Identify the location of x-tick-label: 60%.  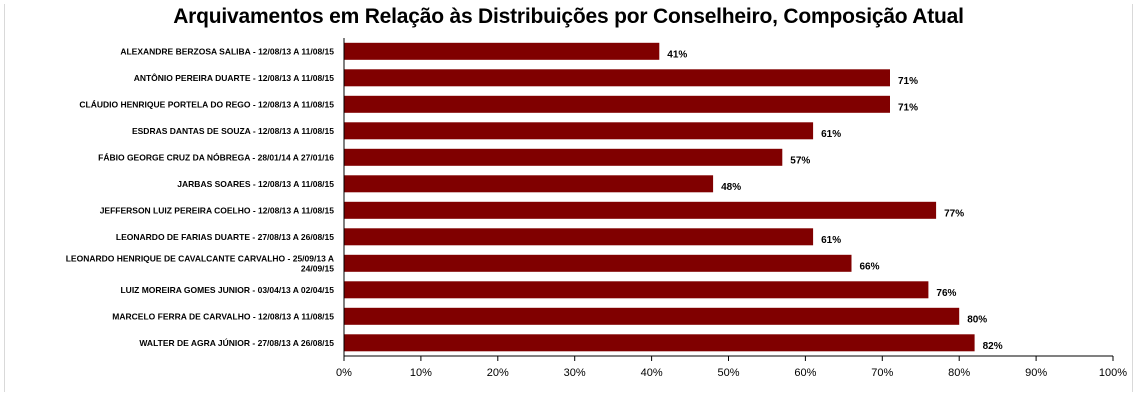
(805, 373).